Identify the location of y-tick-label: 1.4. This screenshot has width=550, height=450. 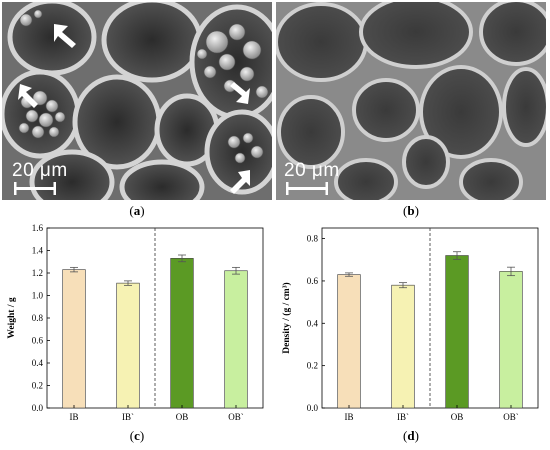
(38, 251).